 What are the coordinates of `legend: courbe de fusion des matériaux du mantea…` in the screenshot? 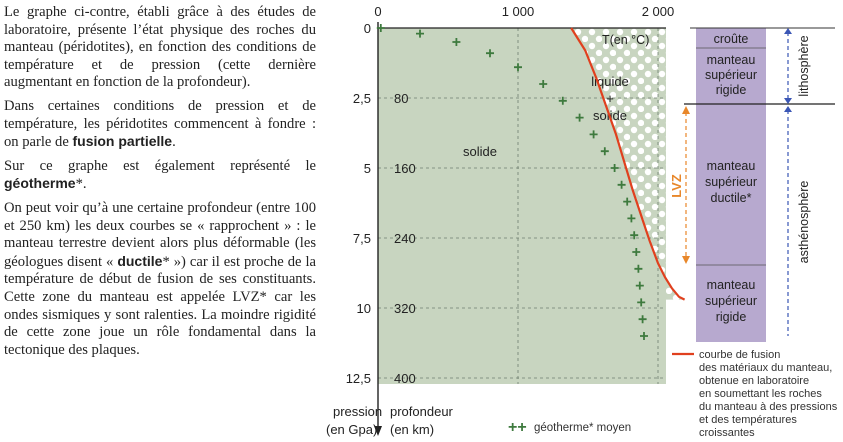 It's located at (673, 394).